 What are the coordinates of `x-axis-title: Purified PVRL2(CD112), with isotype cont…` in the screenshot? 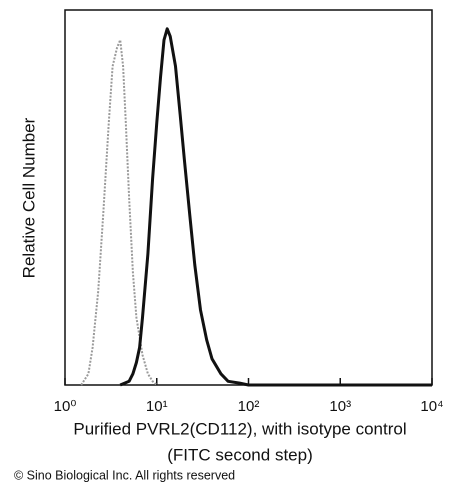 It's located at (239, 428).